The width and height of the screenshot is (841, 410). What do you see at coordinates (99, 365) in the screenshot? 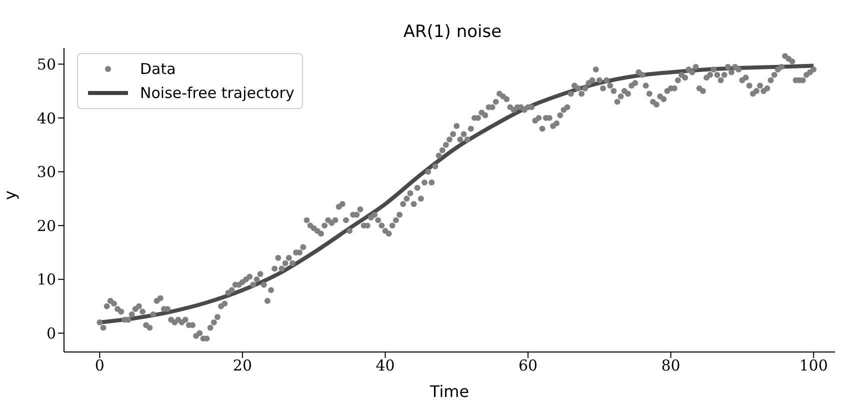
I see `x-tick-label: 0` at bounding box center [99, 365].